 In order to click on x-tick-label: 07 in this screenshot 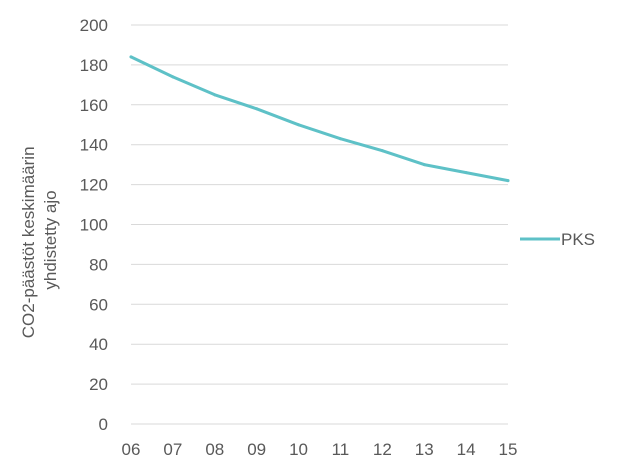, I will do `click(172, 449)`.